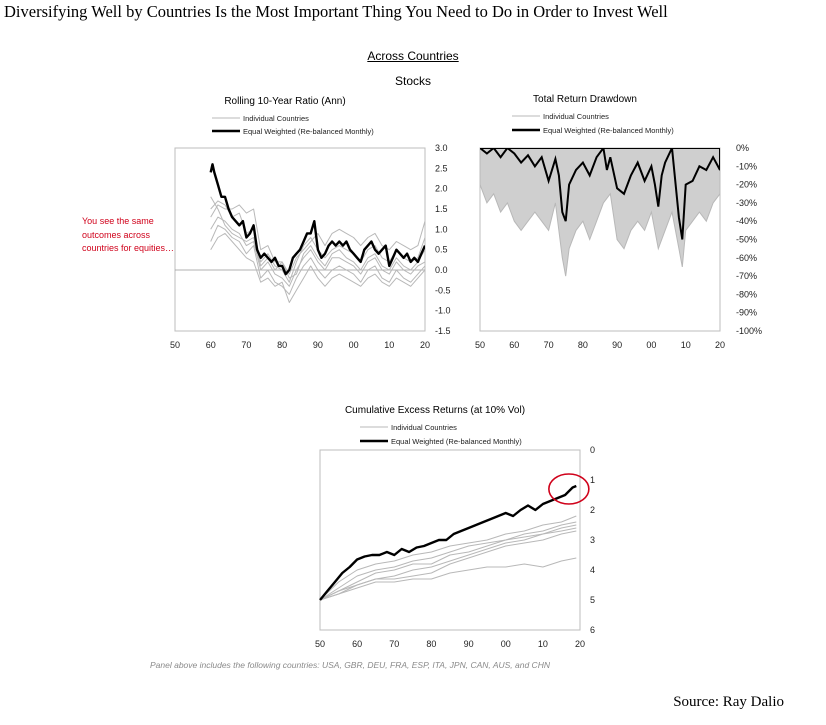 The height and width of the screenshot is (725, 826). I want to click on chart-2-y-tick: 0%, so click(742, 148).